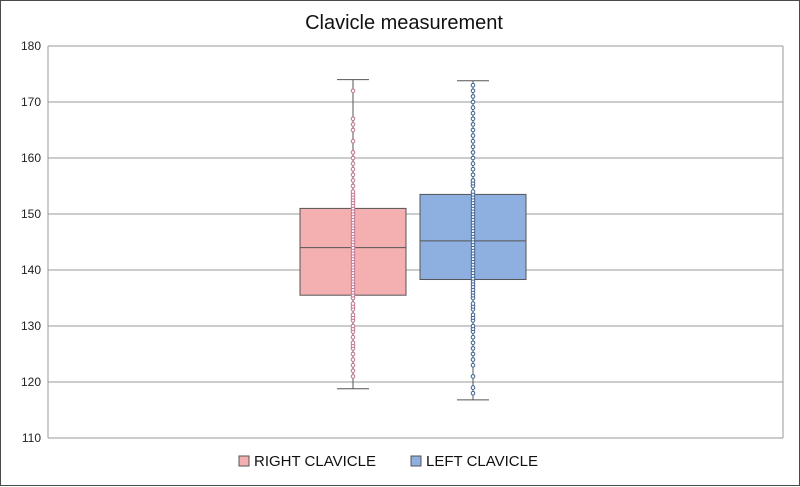 Image resolution: width=800 pixels, height=487 pixels. What do you see at coordinates (31, 214) in the screenshot?
I see `y-tick-label: 150` at bounding box center [31, 214].